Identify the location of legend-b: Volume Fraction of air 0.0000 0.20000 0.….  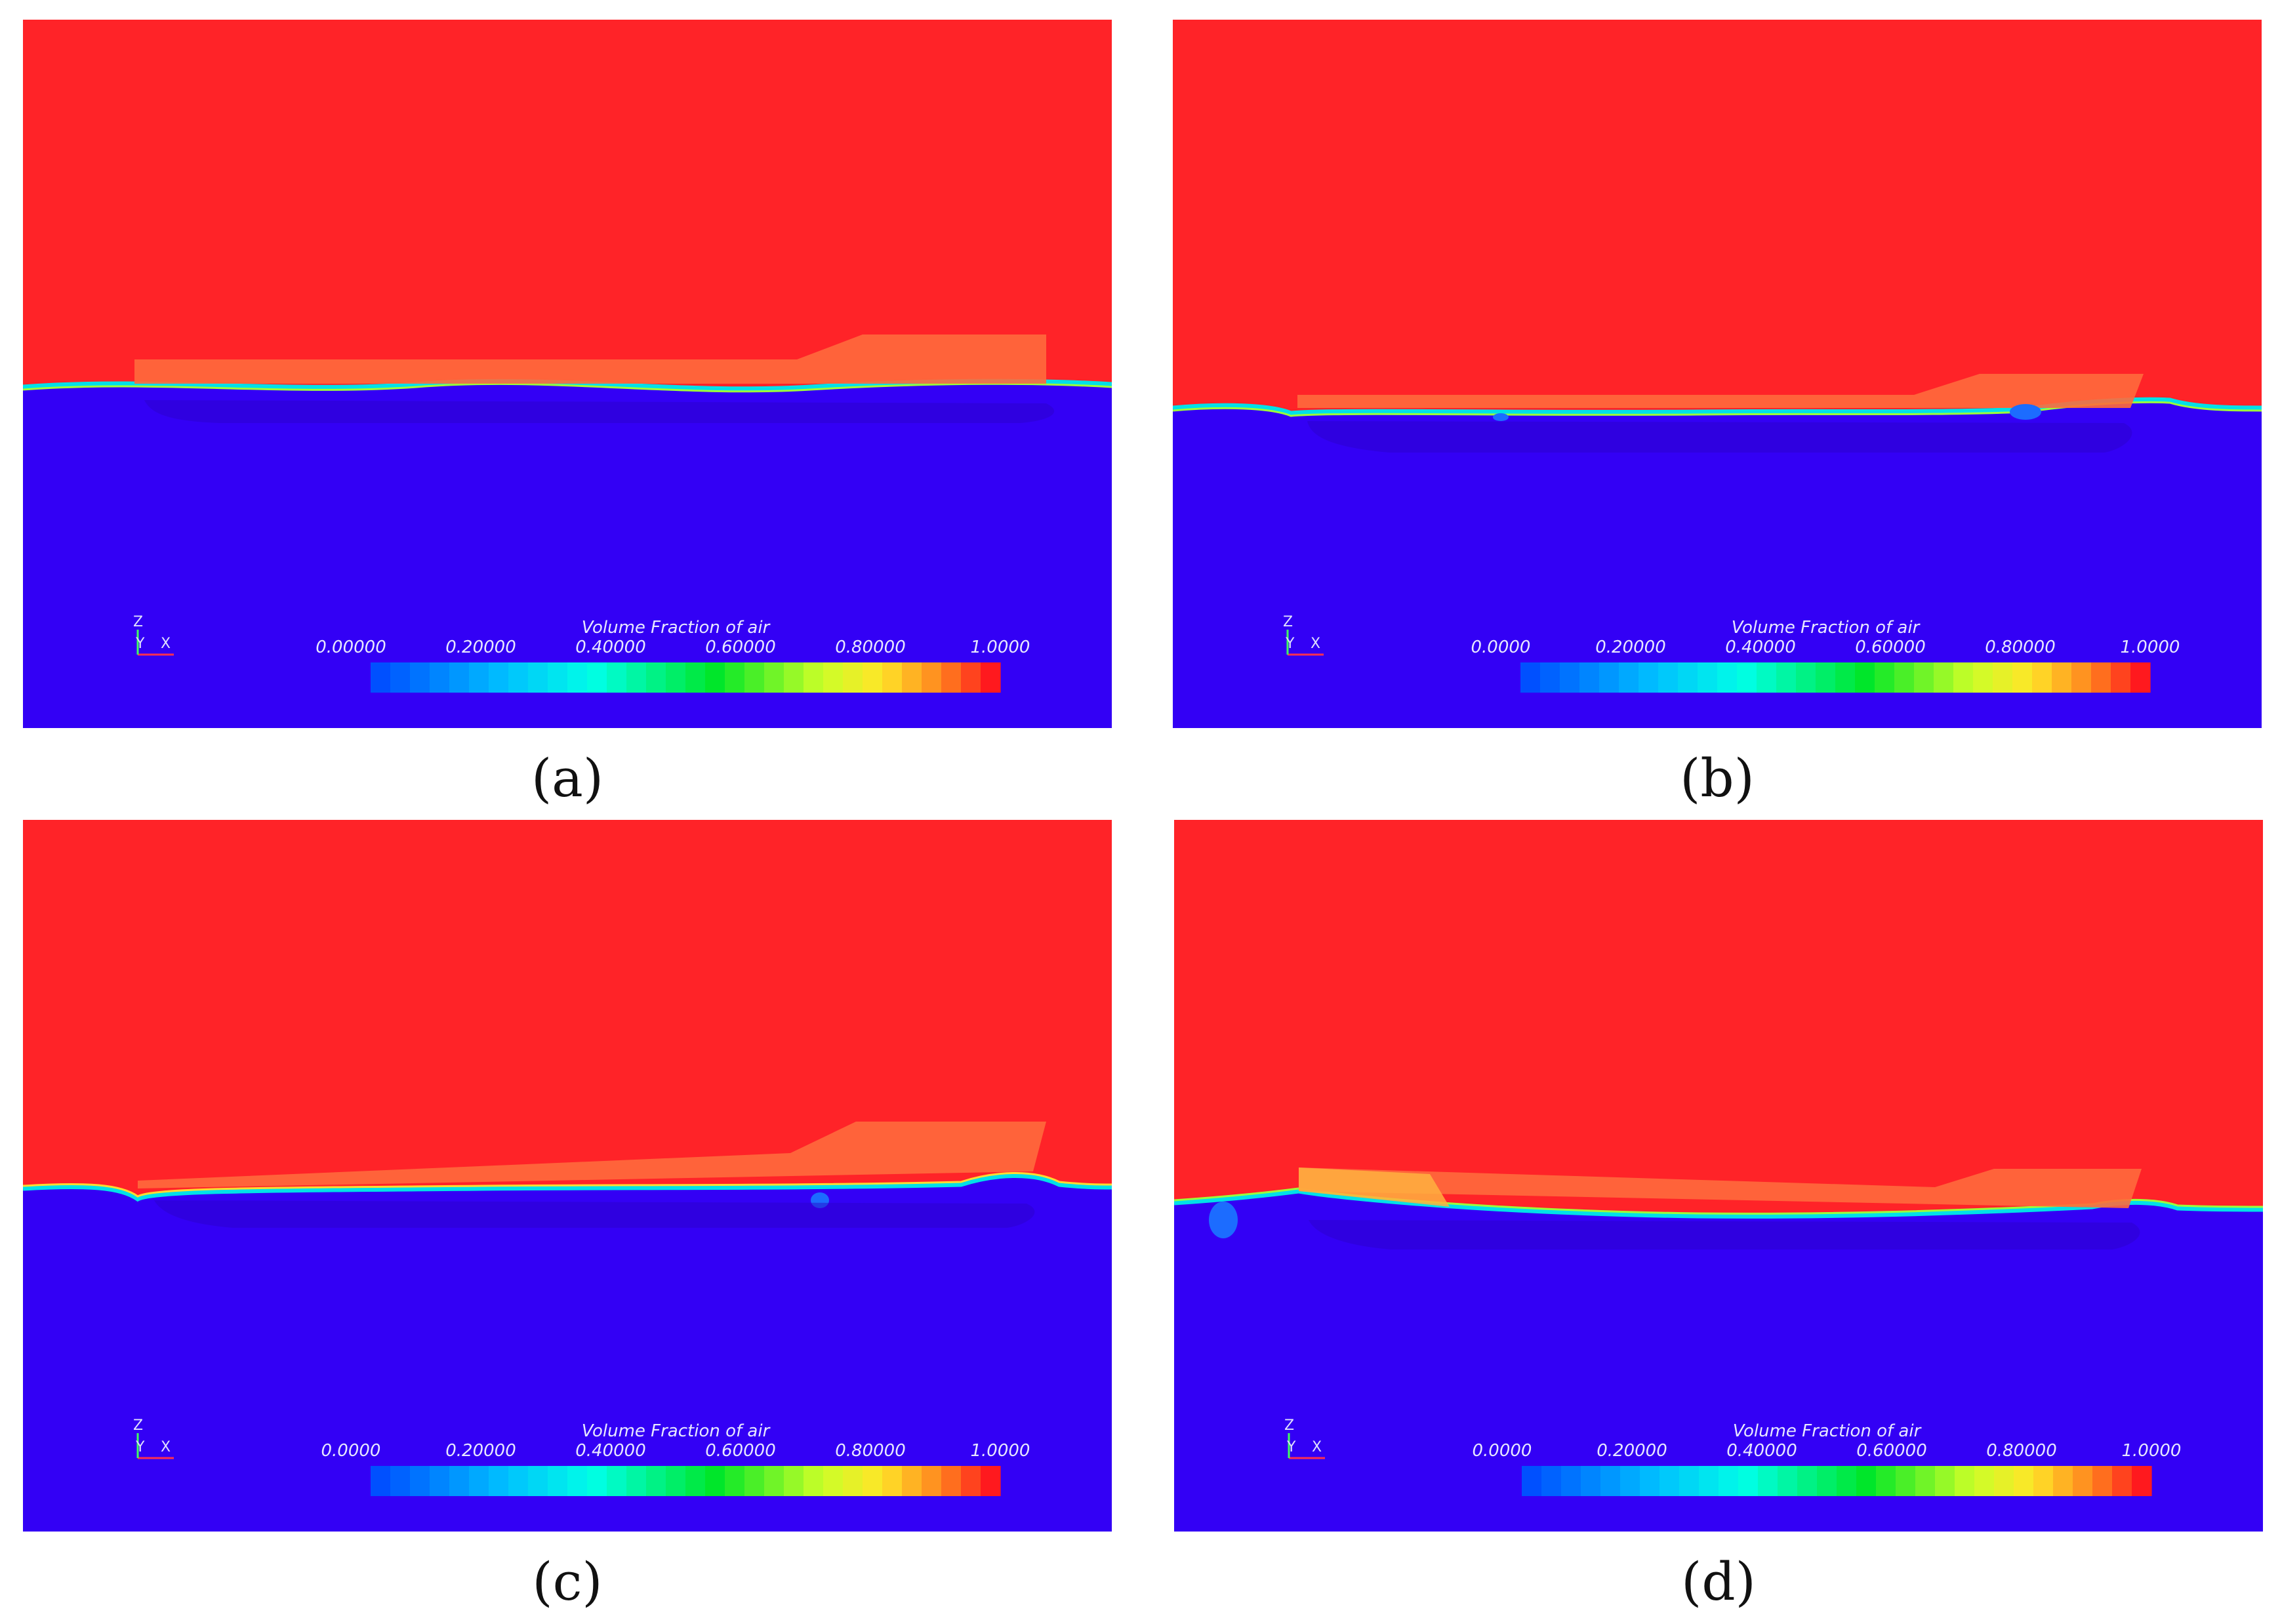
(1825, 656).